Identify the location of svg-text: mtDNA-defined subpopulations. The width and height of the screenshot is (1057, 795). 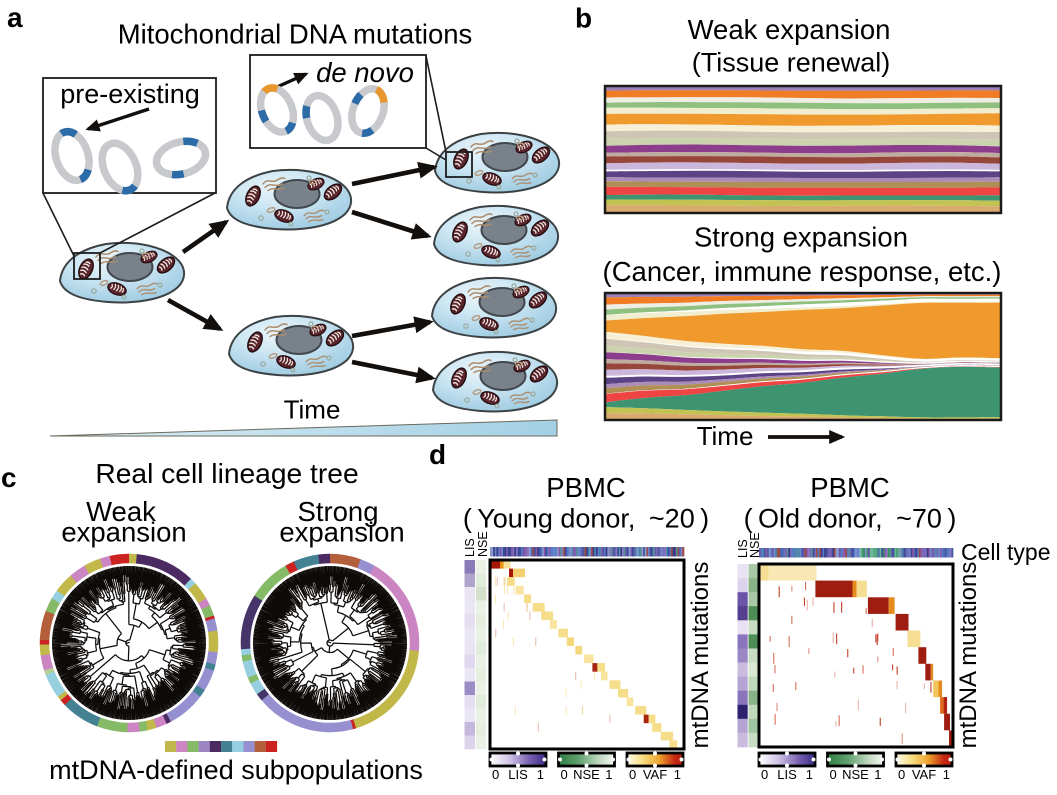
(236, 770).